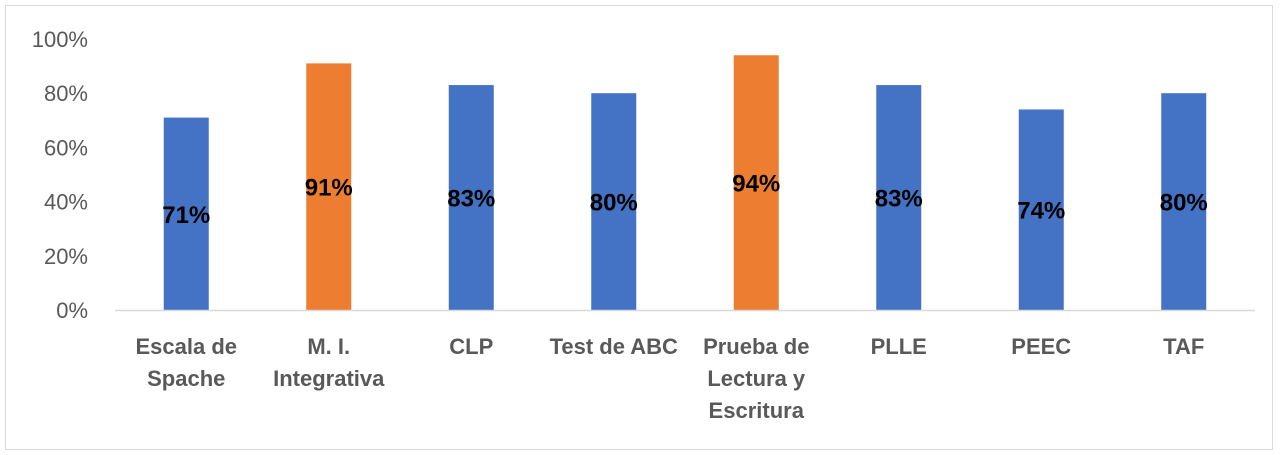 This screenshot has width=1280, height=455. Describe the element at coordinates (66, 93) in the screenshot. I see `y-tick-label: 80%` at that location.